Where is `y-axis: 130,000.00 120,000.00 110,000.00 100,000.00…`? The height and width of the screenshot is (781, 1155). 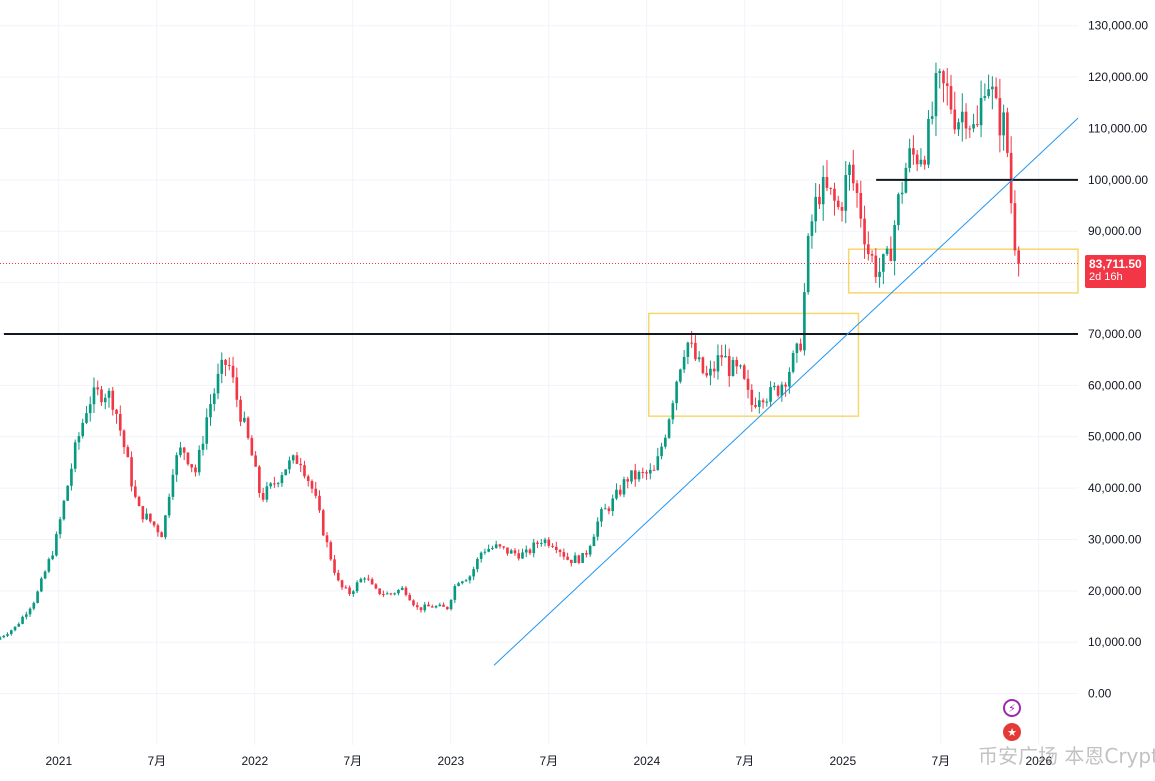 y-axis: 130,000.00 120,000.00 110,000.00 100,000.00… is located at coordinates (1118, 360).